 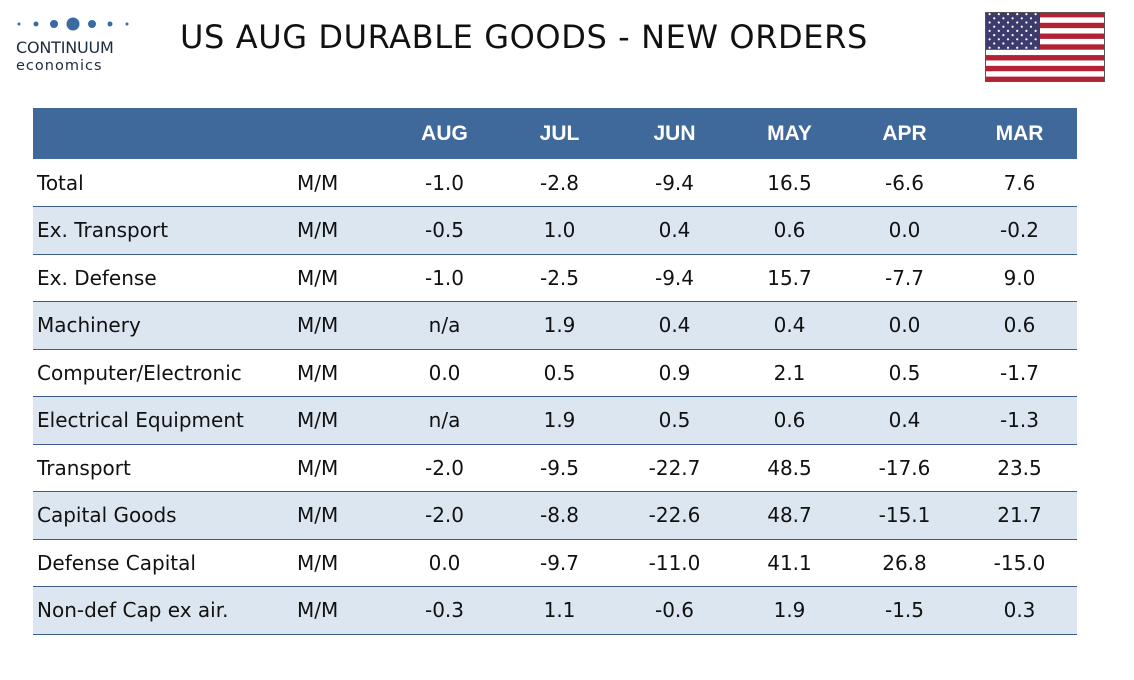 I want to click on cell-value: -0.2, so click(x=1019, y=230).